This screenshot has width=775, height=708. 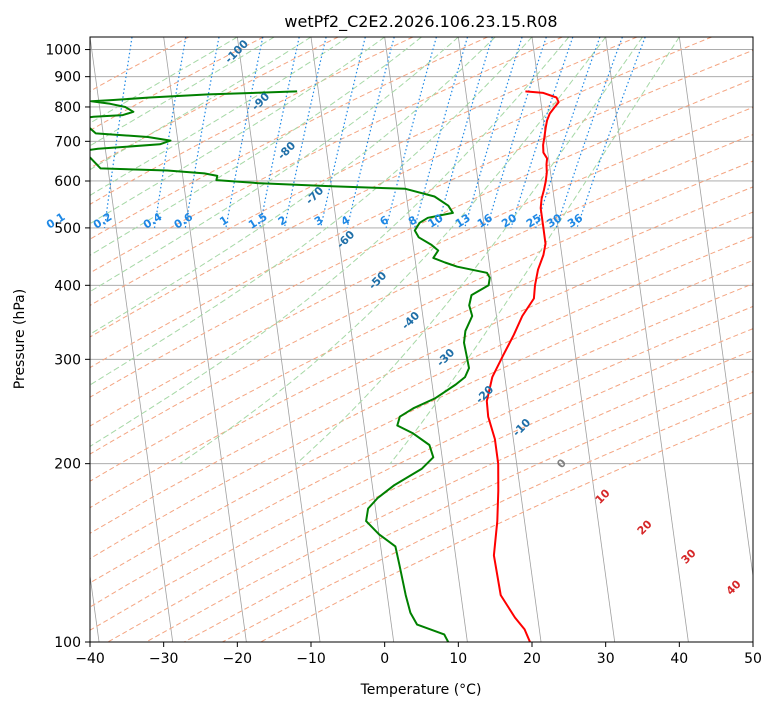 I want to click on x-axis-label: Temperature (°C), so click(x=421, y=690).